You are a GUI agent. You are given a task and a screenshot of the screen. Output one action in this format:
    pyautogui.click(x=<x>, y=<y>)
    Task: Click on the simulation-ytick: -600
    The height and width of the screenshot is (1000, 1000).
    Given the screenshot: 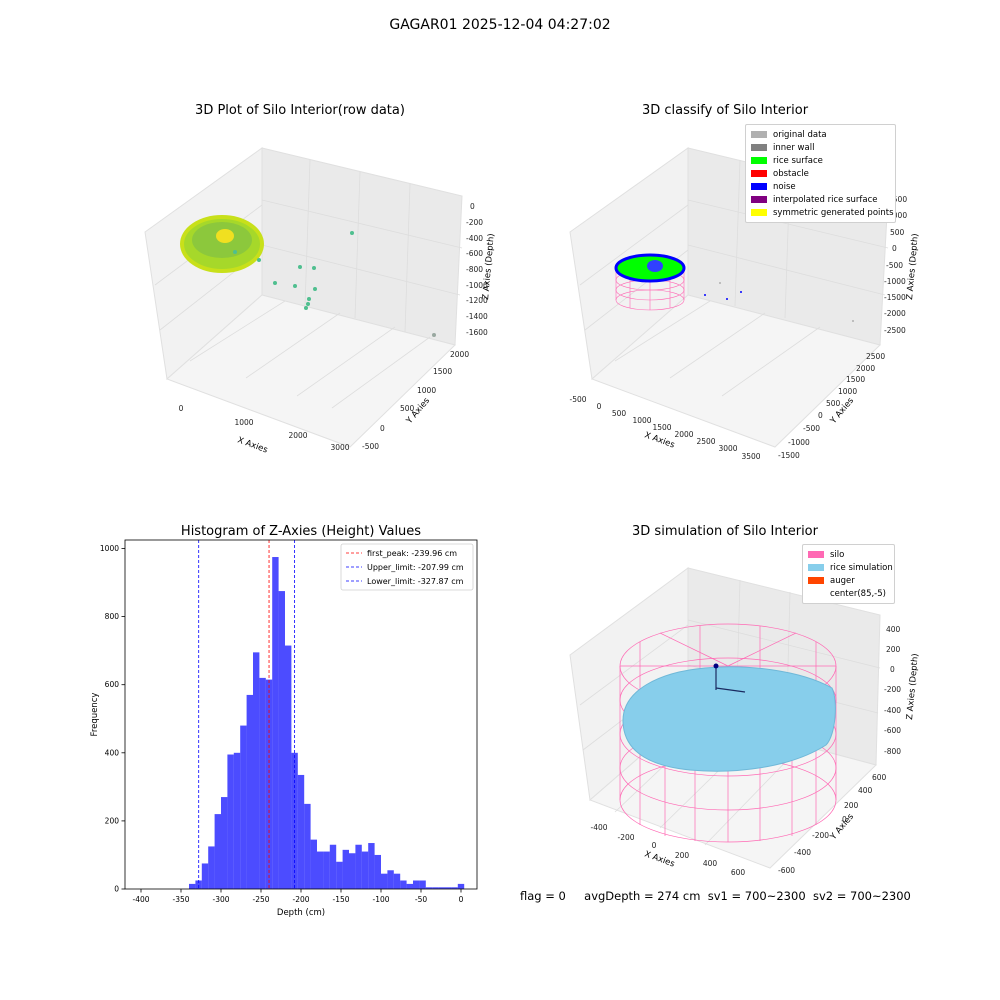 What is the action you would take?
    pyautogui.click(x=786, y=870)
    